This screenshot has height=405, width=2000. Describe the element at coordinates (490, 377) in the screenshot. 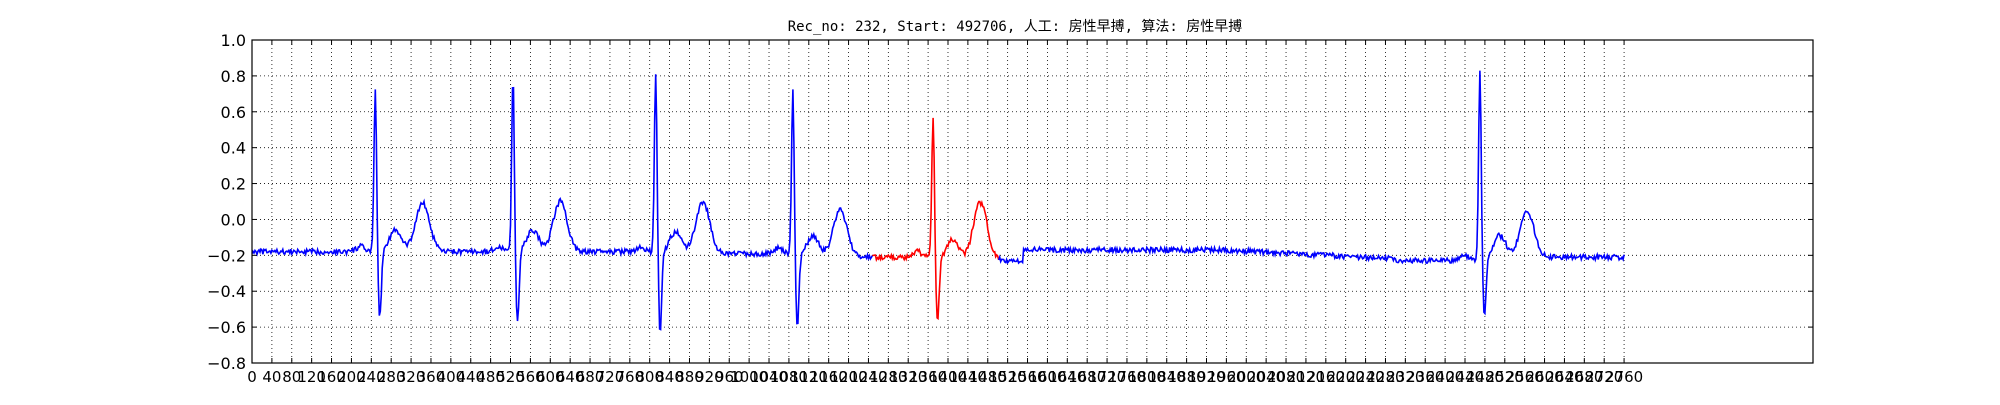

I see `x-tick-label: 480` at that location.